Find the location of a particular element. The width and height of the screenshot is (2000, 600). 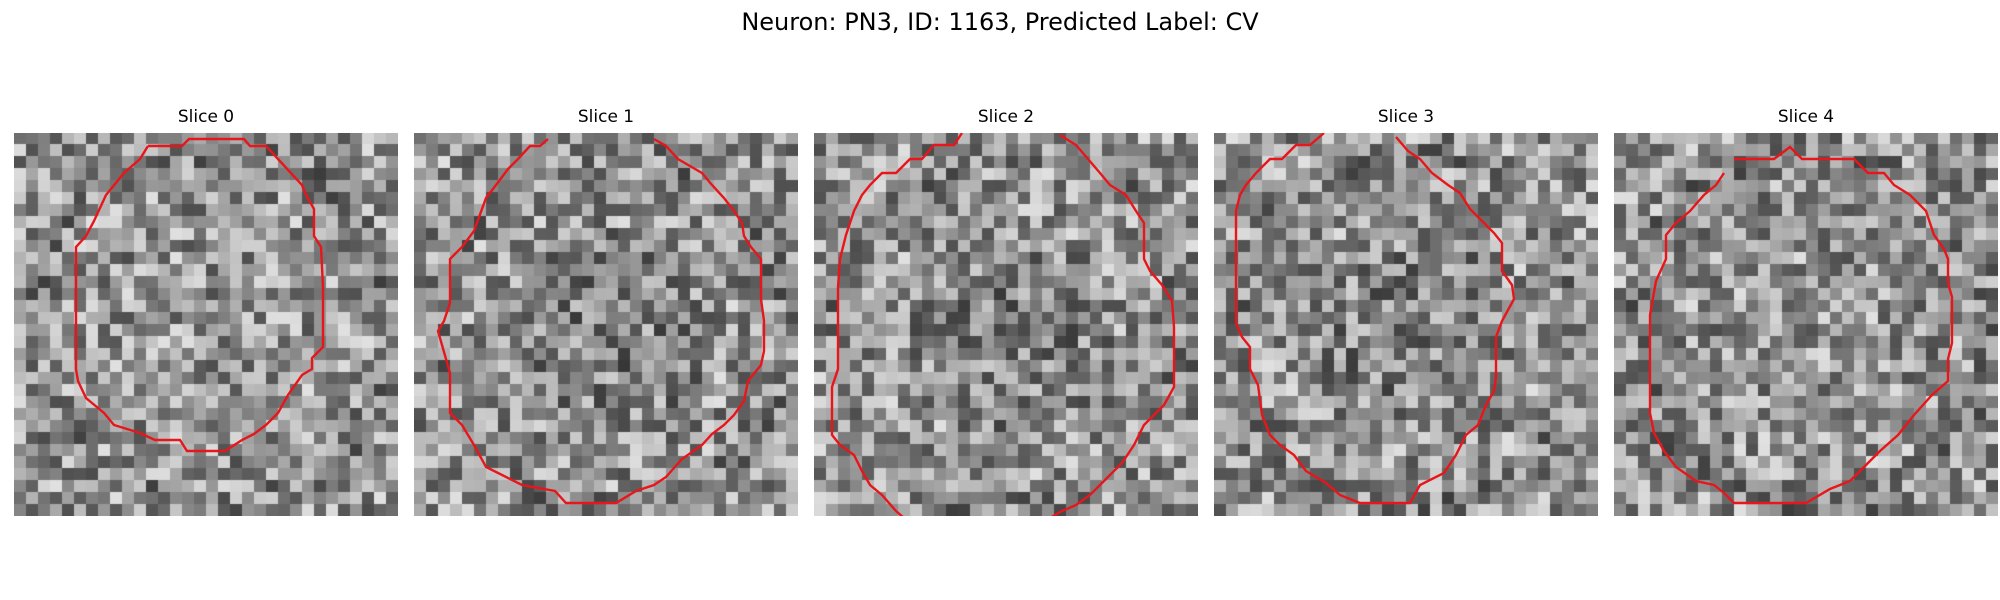

slice-title: Slice 2 is located at coordinates (1006, 117).